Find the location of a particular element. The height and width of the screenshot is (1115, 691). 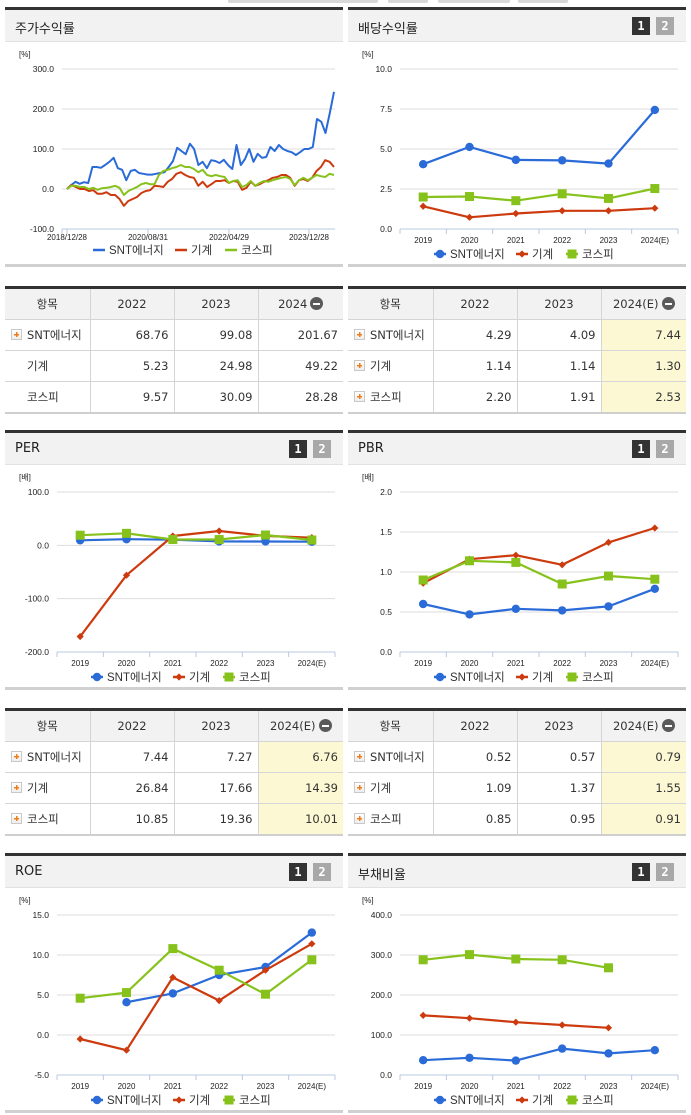

table-row: 기계 1.09 1.37 1.55 is located at coordinates (517, 788).